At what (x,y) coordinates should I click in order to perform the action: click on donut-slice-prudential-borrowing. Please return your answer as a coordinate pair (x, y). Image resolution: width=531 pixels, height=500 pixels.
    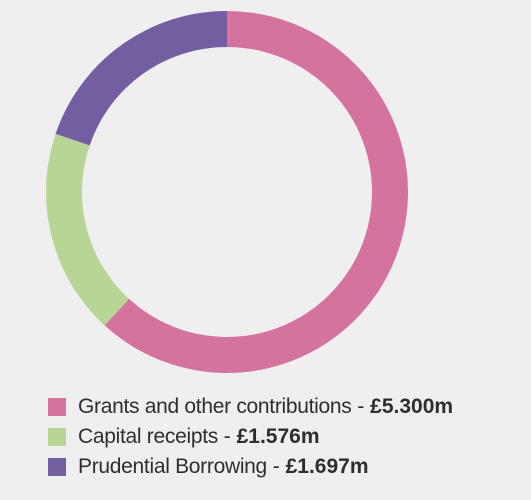
    Looking at the image, I should click on (141, 78).